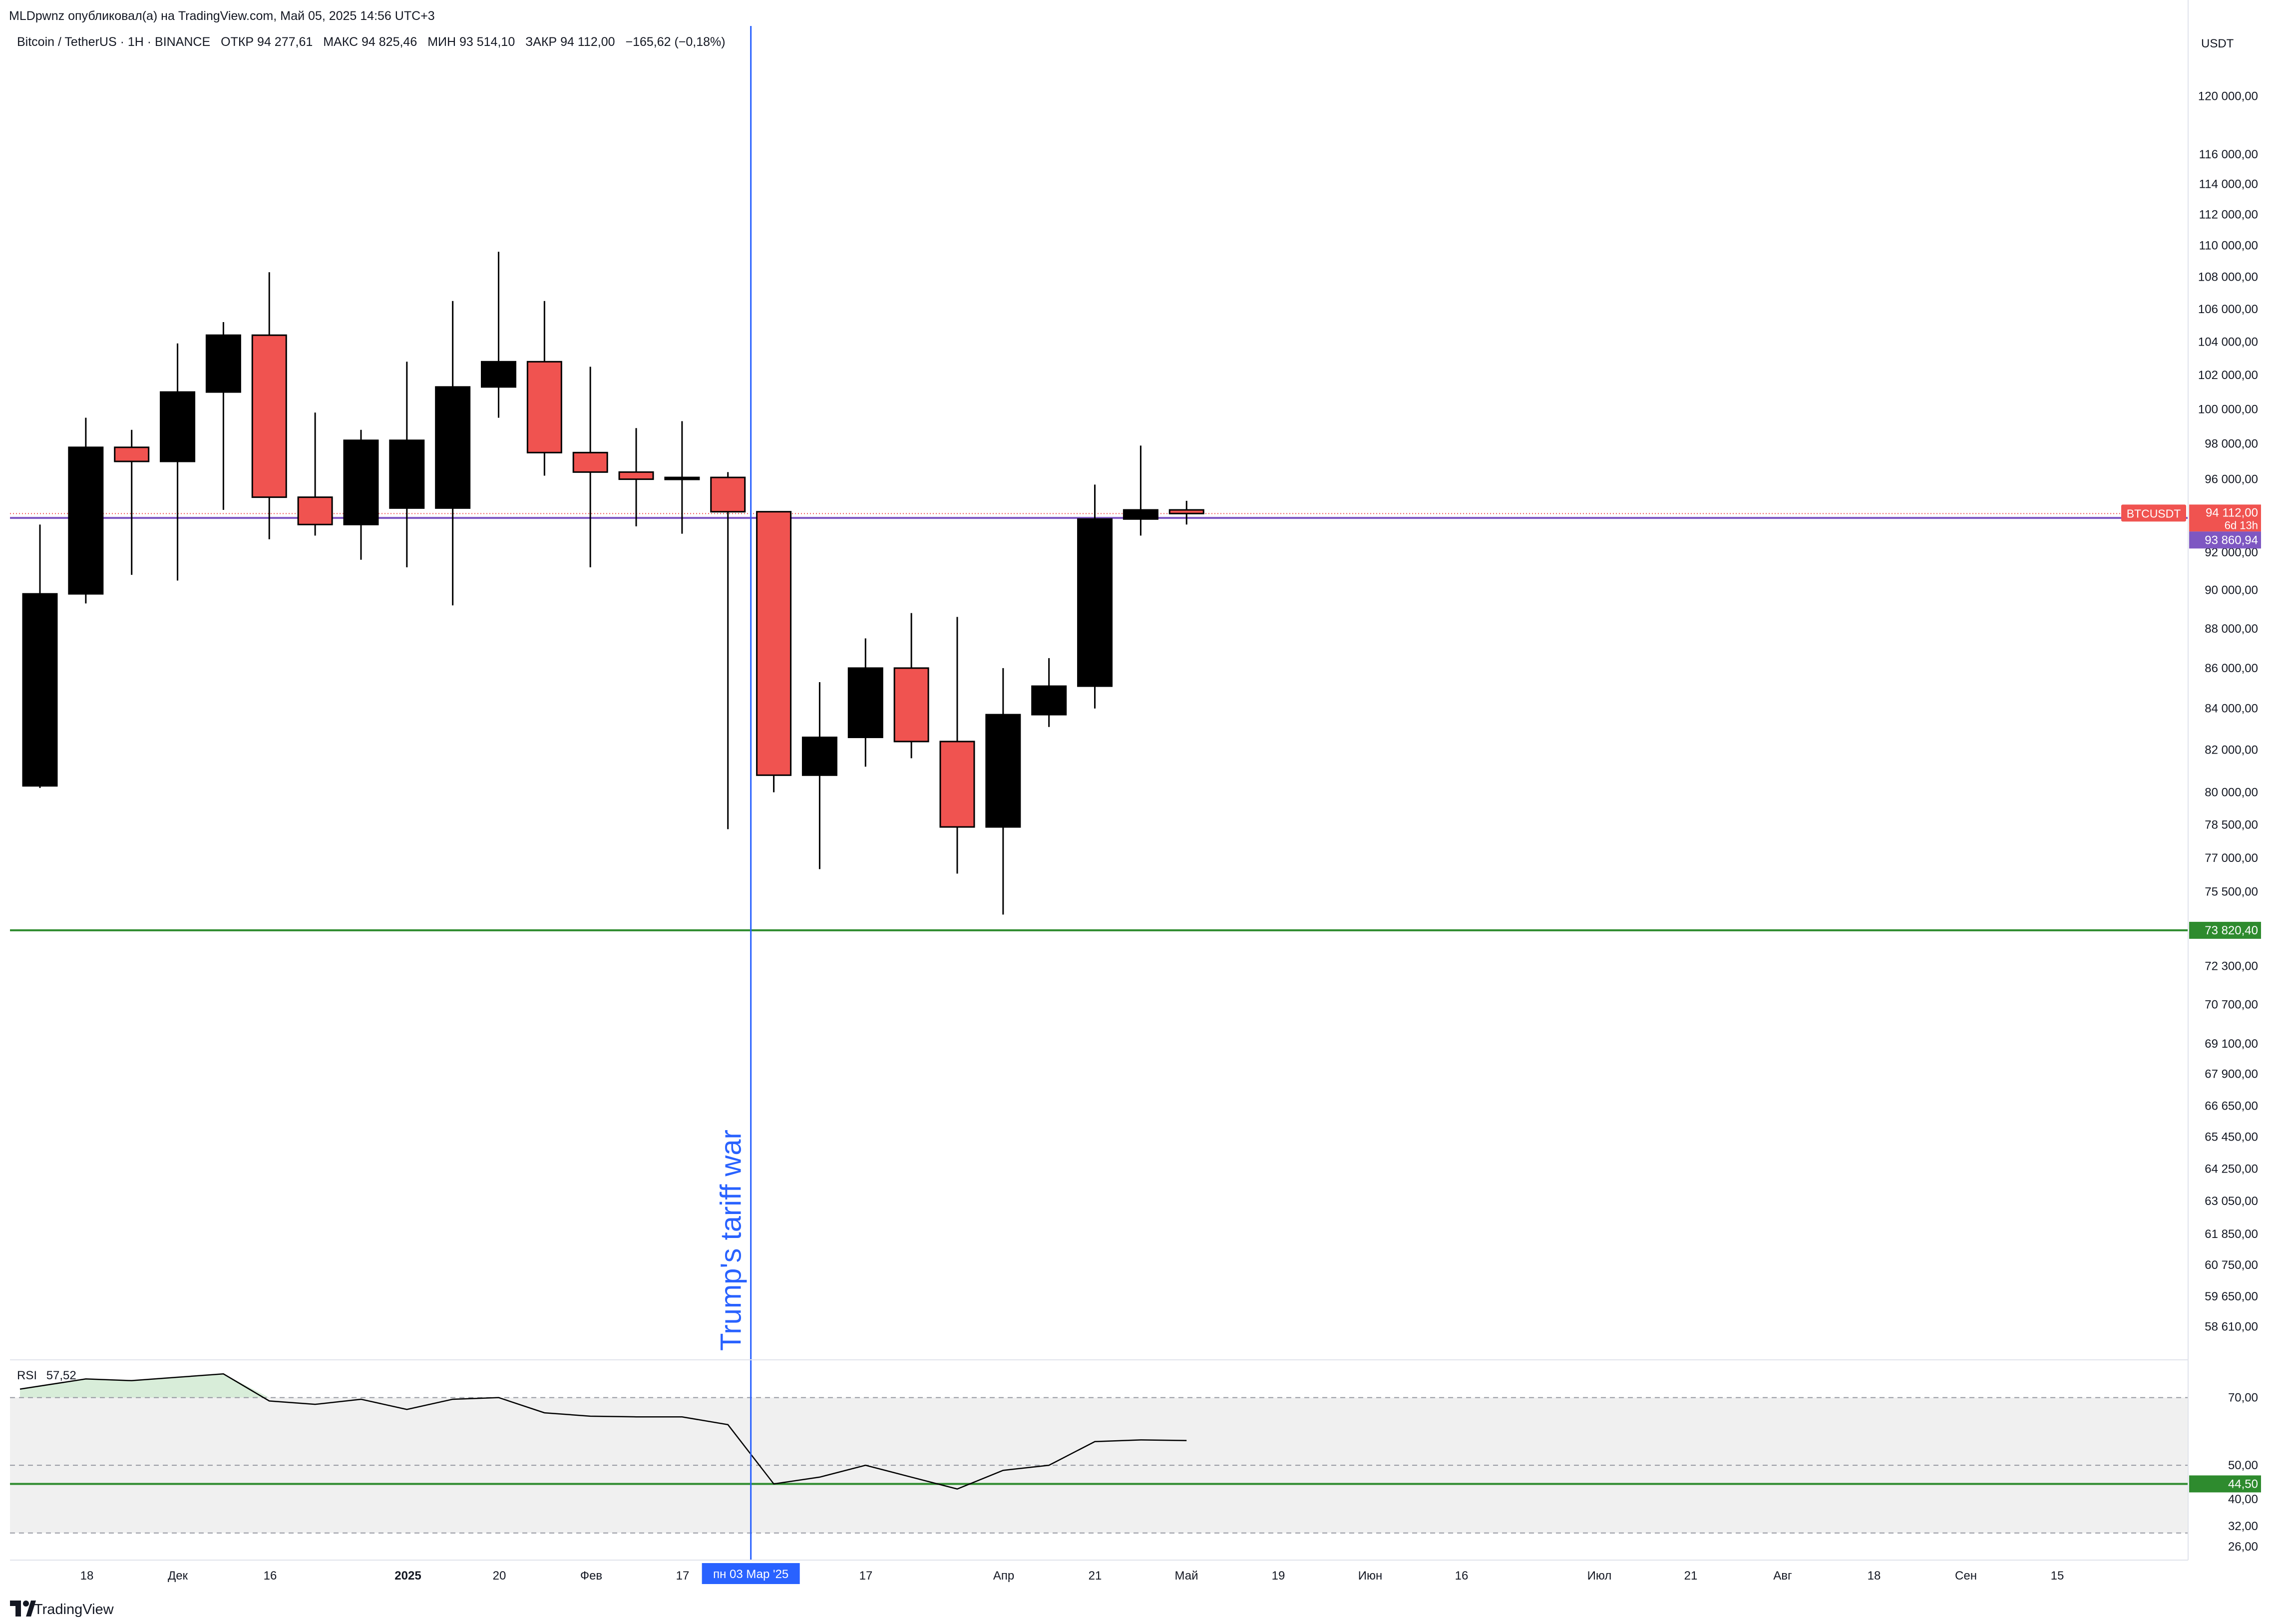 This screenshot has height=1624, width=2281. What do you see at coordinates (603, 1431) in the screenshot?
I see `rsi-line` at bounding box center [603, 1431].